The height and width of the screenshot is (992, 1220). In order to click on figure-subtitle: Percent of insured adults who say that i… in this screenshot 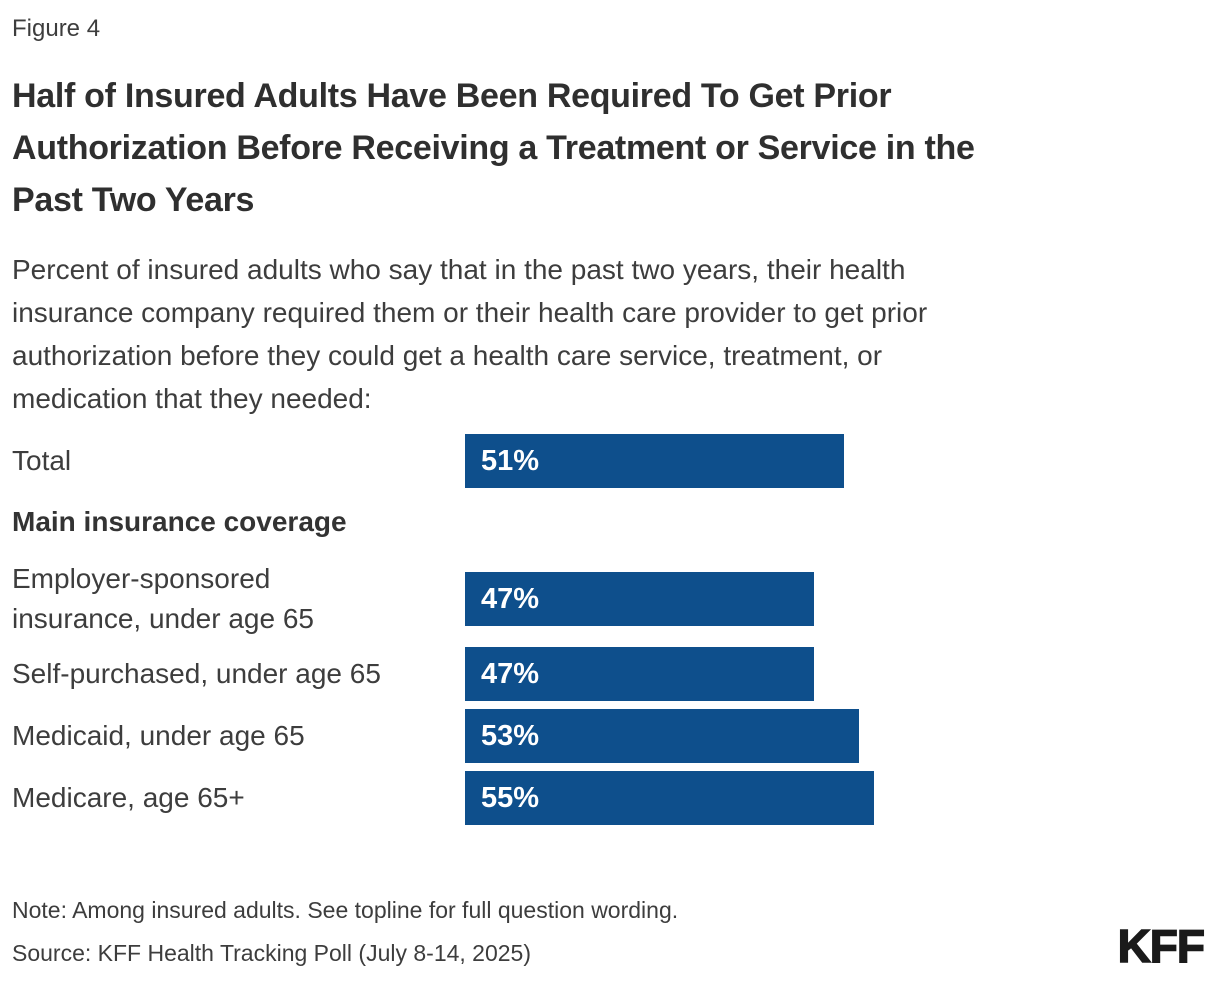, I will do `click(470, 334)`.